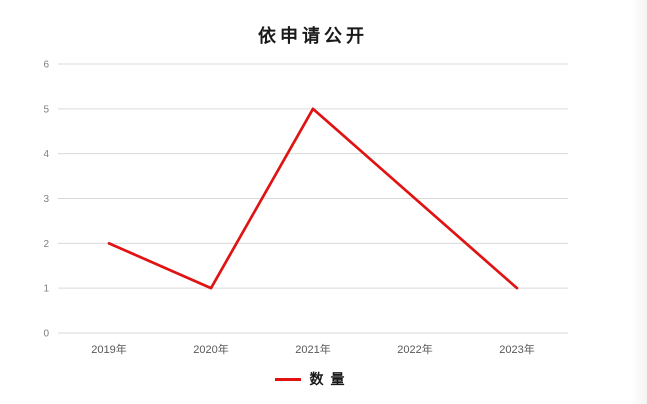  Describe the element at coordinates (287, 379) in the screenshot. I see `legend-line-swatch` at that location.